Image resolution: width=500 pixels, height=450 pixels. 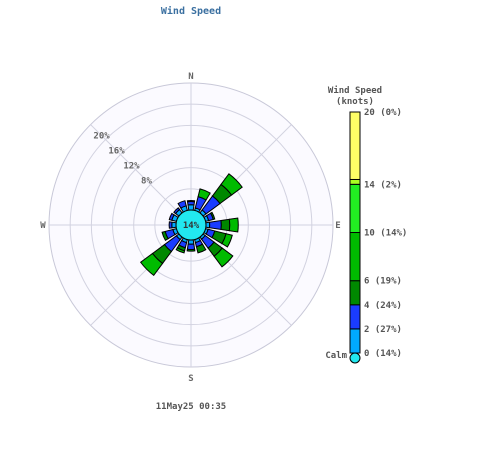 What do you see at coordinates (337, 226) in the screenshot?
I see `compass-east: E` at bounding box center [337, 226].